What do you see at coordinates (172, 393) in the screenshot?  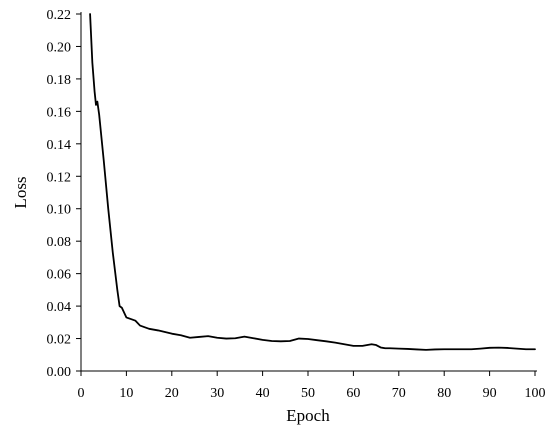 I see `x-tick-label: 20` at bounding box center [172, 393].